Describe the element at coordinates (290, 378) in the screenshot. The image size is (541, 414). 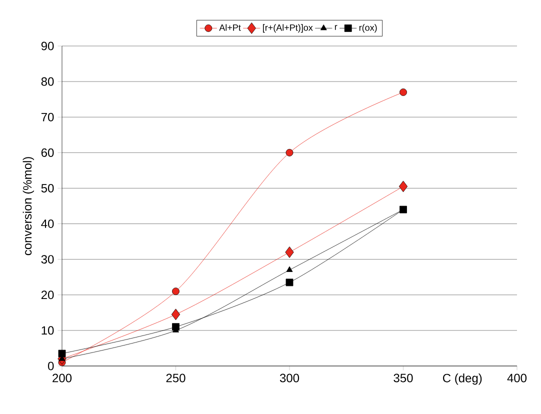
I see `x-tick-label: 300` at that location.